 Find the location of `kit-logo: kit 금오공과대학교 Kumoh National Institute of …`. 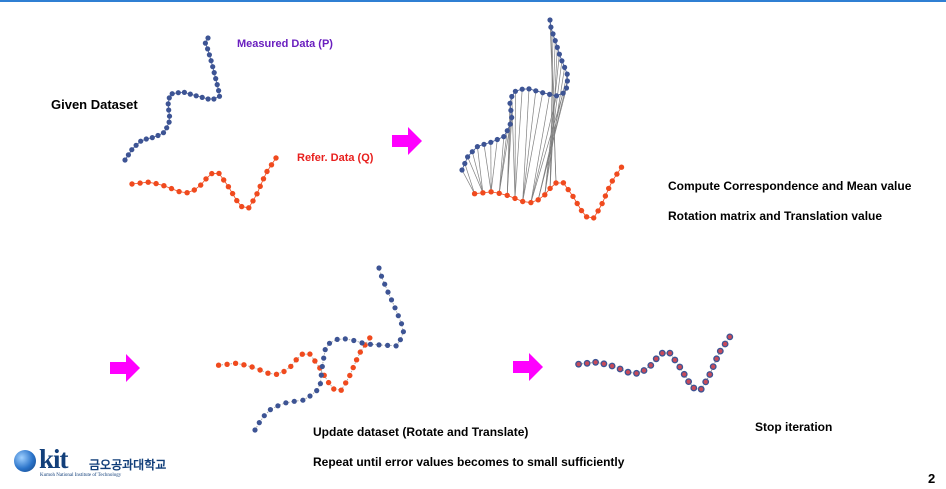

kit-logo: kit 금오공과대학교 Kumoh National Institute of … is located at coordinates (94, 462).